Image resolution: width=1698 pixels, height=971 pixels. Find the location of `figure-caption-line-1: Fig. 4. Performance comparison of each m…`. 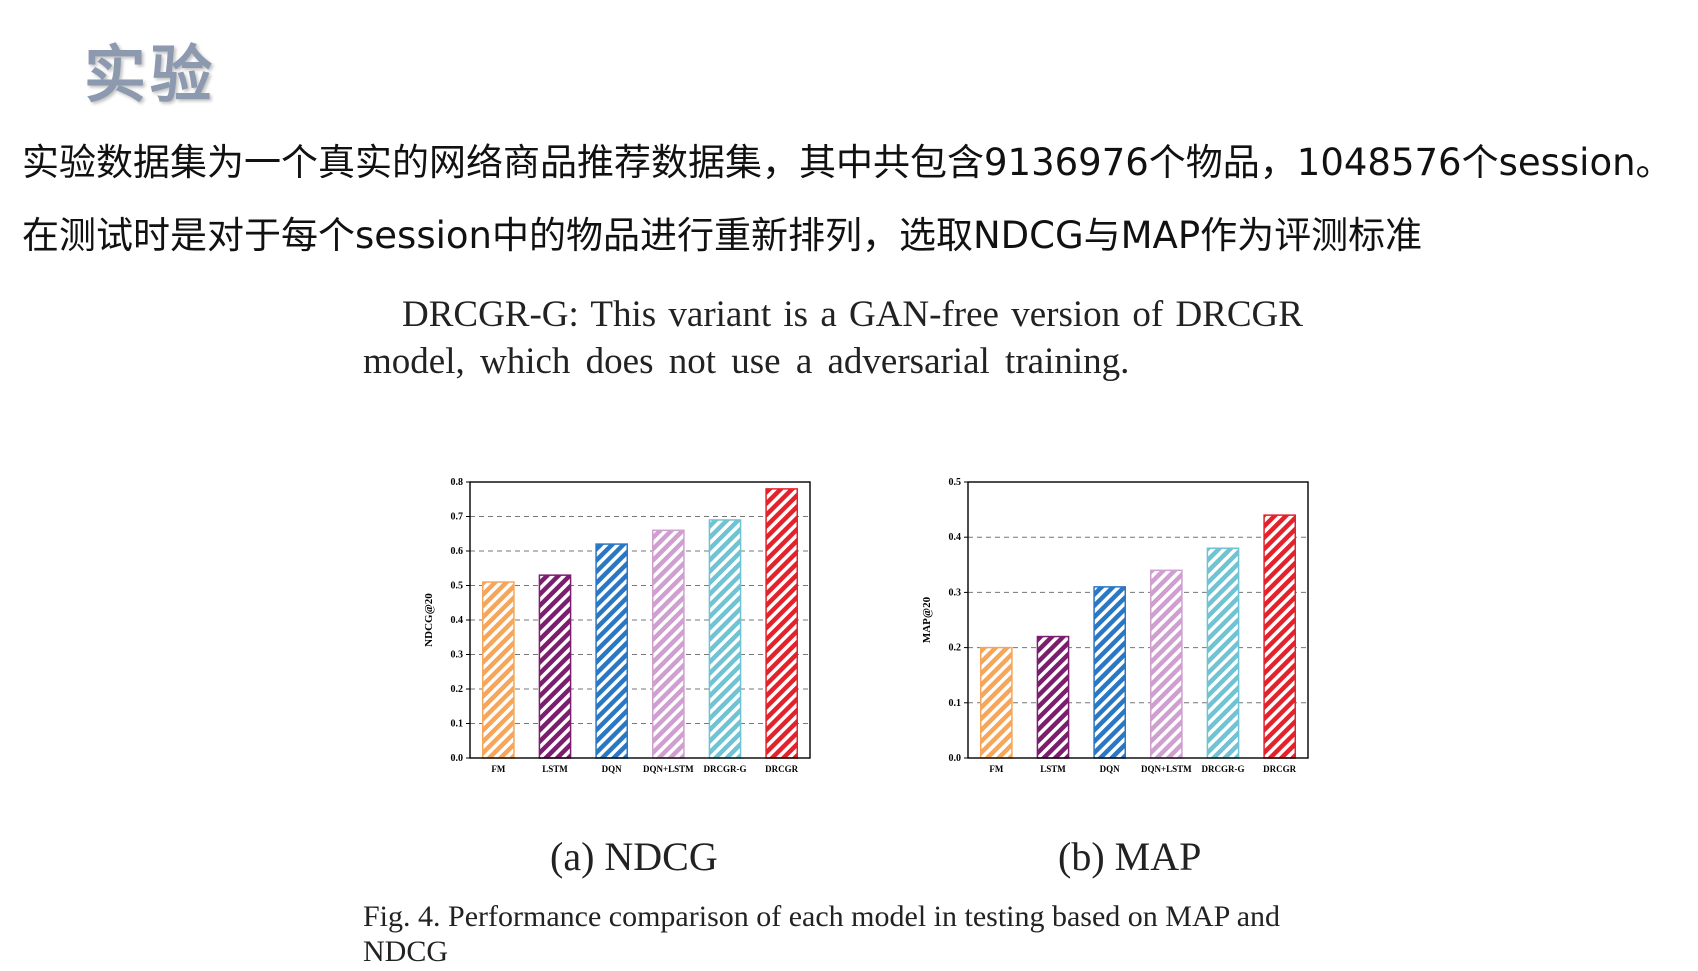

figure-caption-line-1: Fig. 4. Performance comparison of each m… is located at coordinates (822, 916).